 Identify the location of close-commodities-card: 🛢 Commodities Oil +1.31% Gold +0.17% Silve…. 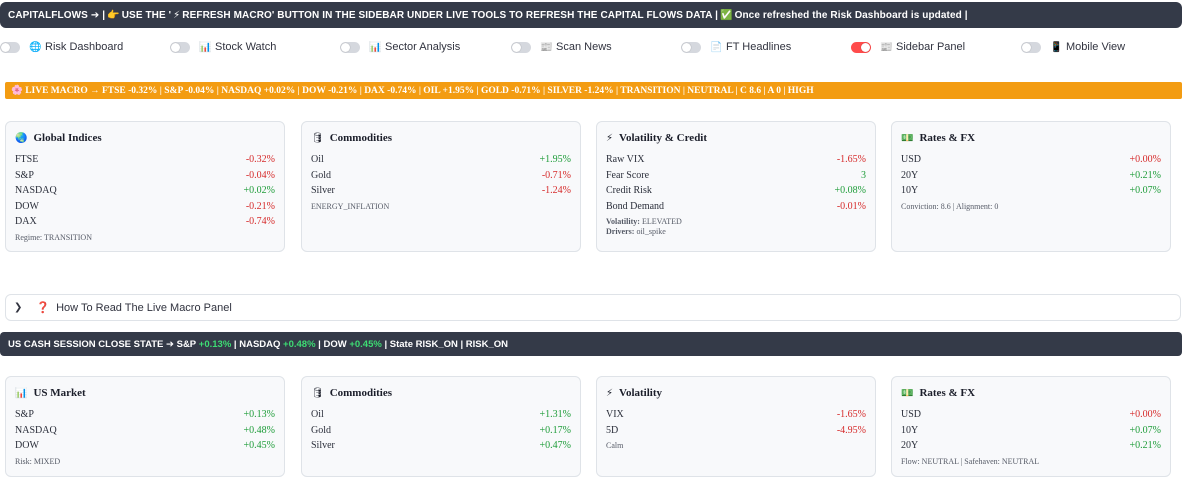
(441, 426).